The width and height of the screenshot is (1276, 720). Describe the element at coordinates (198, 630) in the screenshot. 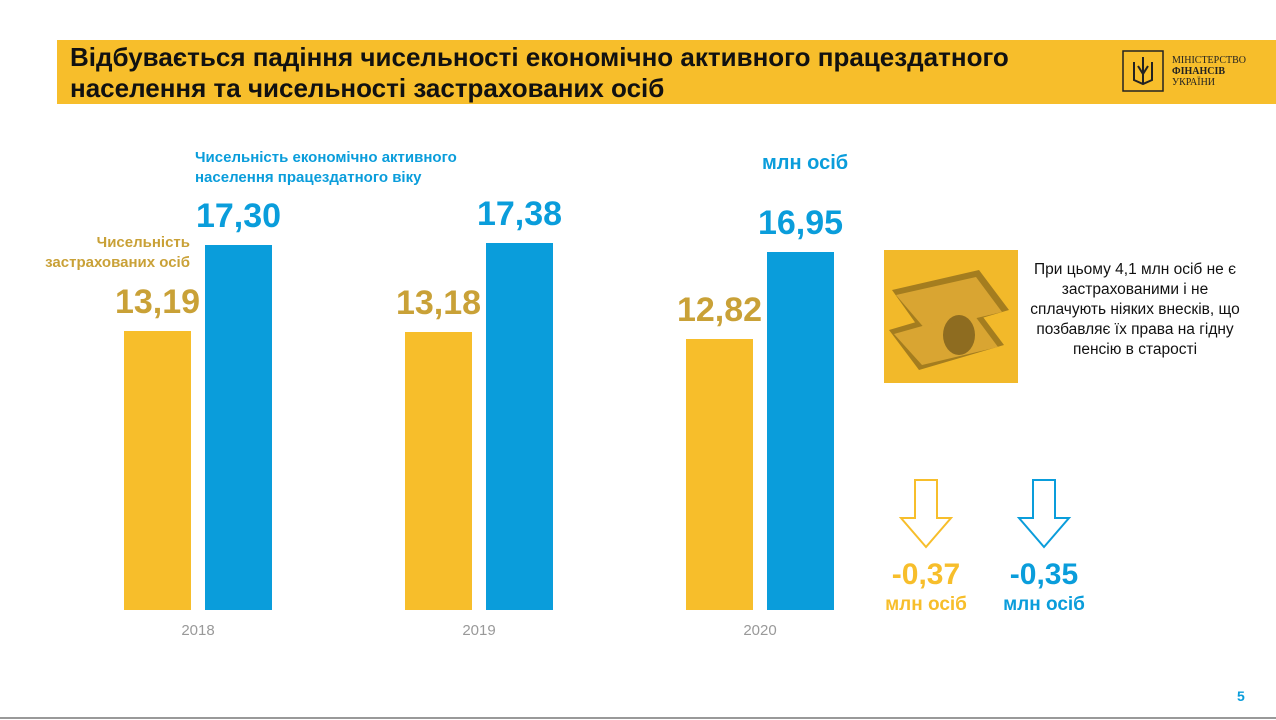

I see `x-tick-label: 2018` at that location.